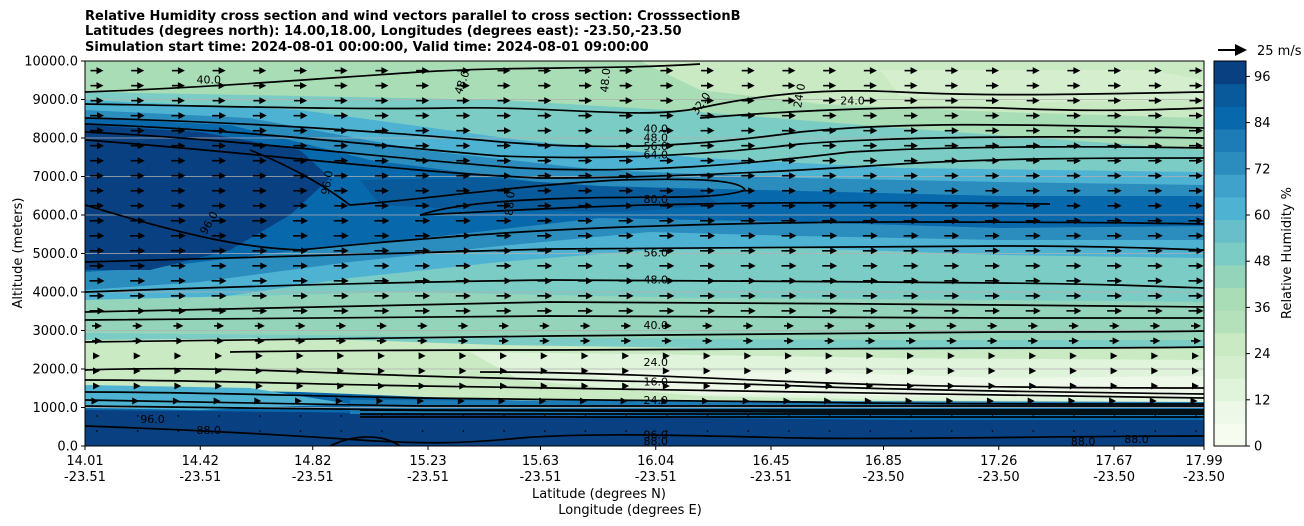 Image resolution: width=1304 pixels, height=526 pixels. What do you see at coordinates (1262, 77) in the screenshot?
I see `colorbar-tick-label: 96` at bounding box center [1262, 77].